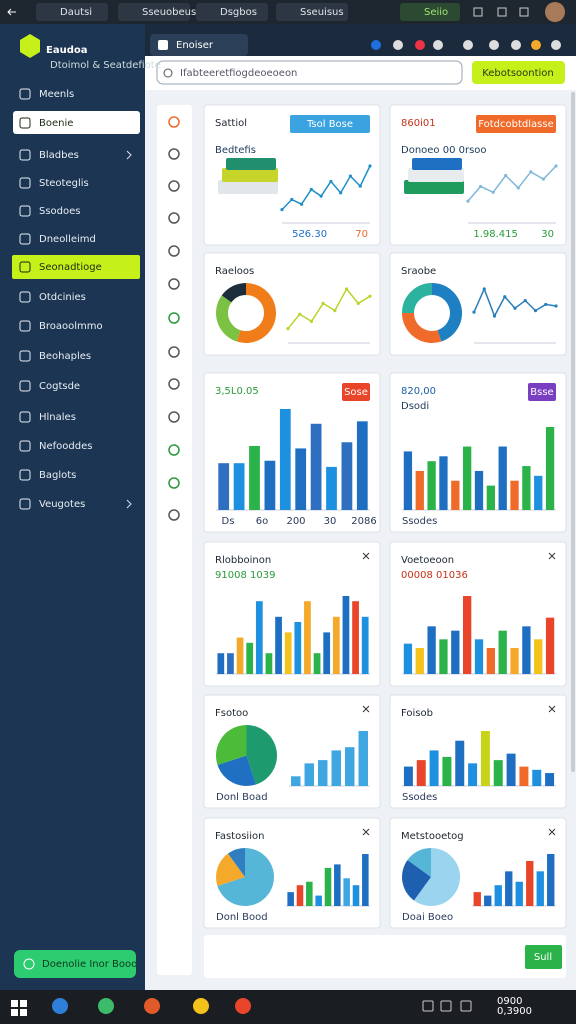 The height and width of the screenshot is (1024, 576). What do you see at coordinates (573, 432) in the screenshot?
I see `scrollbar` at bounding box center [573, 432].